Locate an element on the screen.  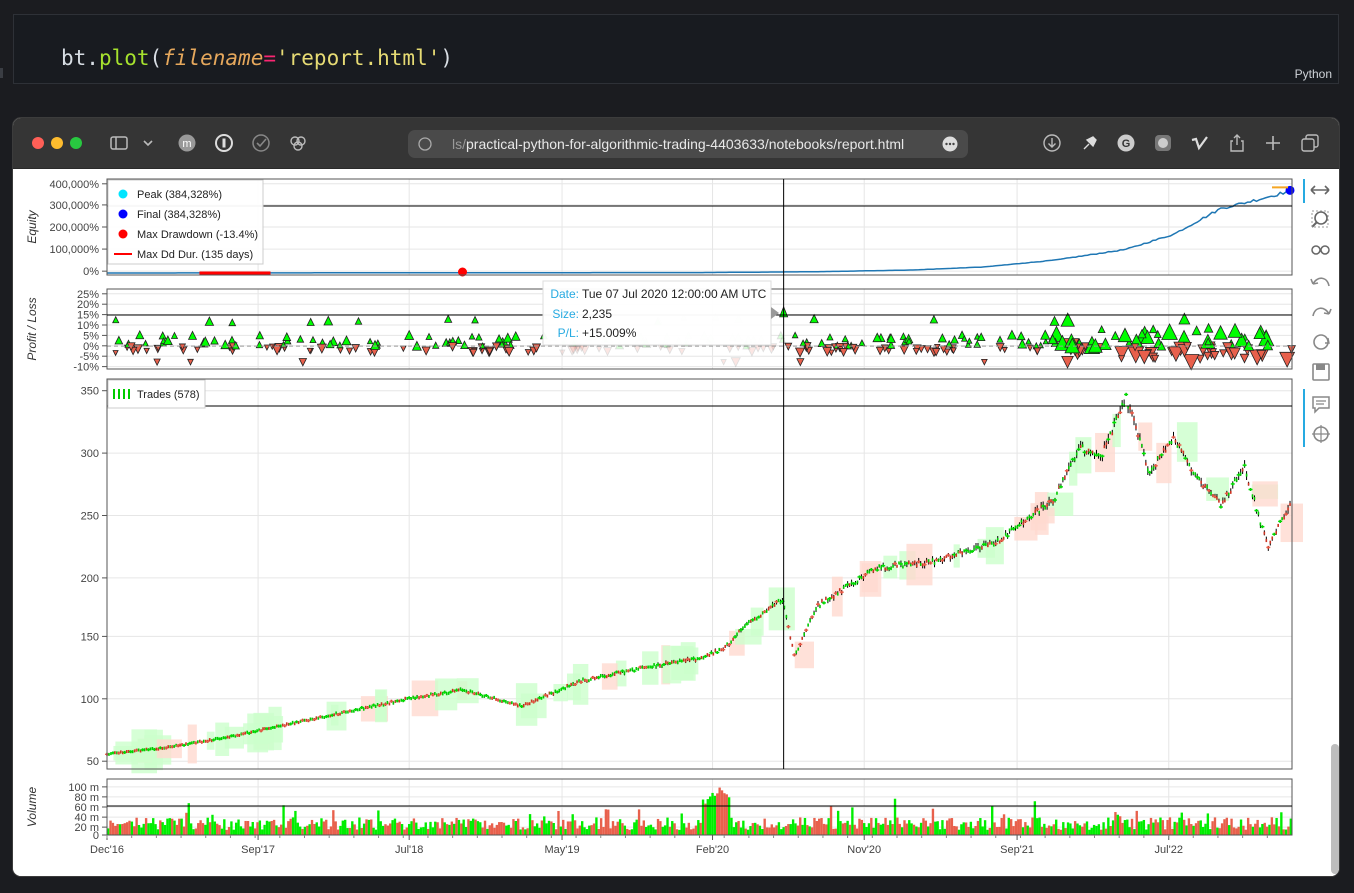
extension-3d-icon is located at coordinates (298, 143).